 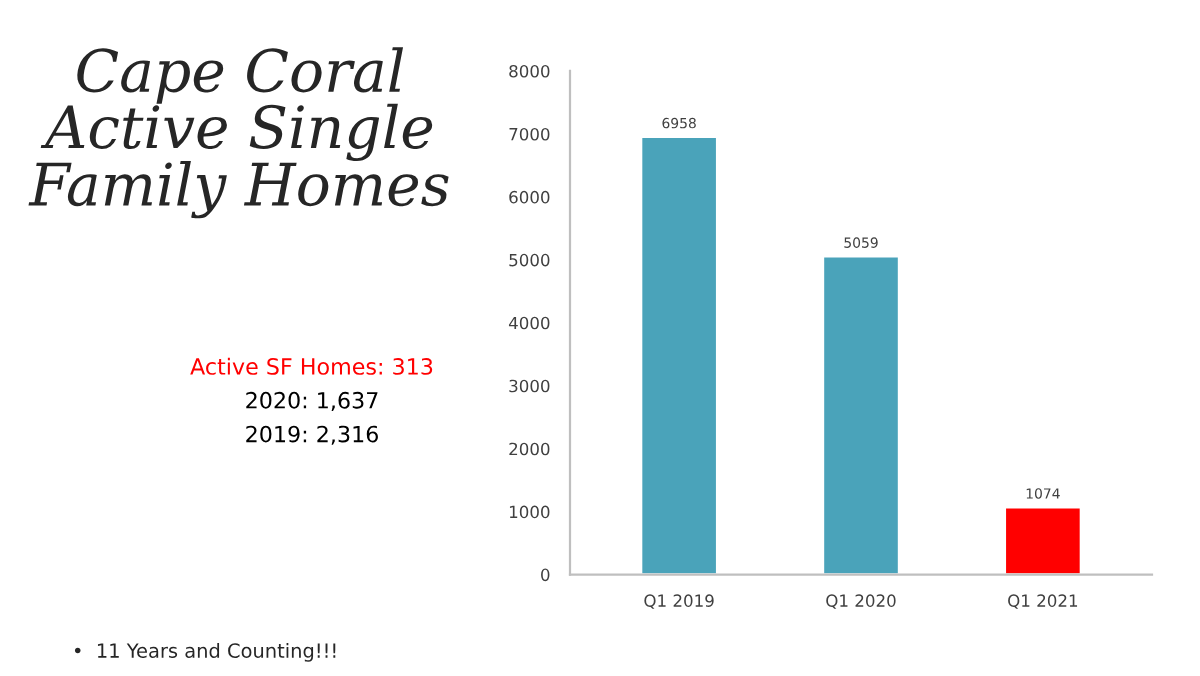 What do you see at coordinates (312, 401) in the screenshot?
I see `text: 2020: 1,637` at bounding box center [312, 401].